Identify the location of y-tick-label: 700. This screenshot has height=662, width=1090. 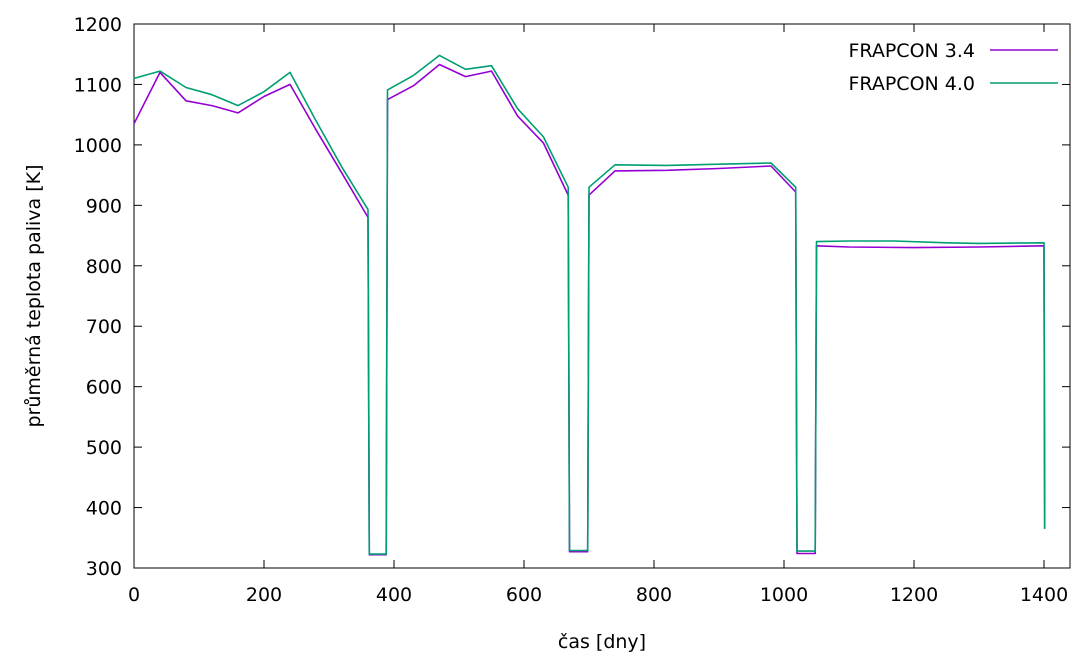
(104, 327).